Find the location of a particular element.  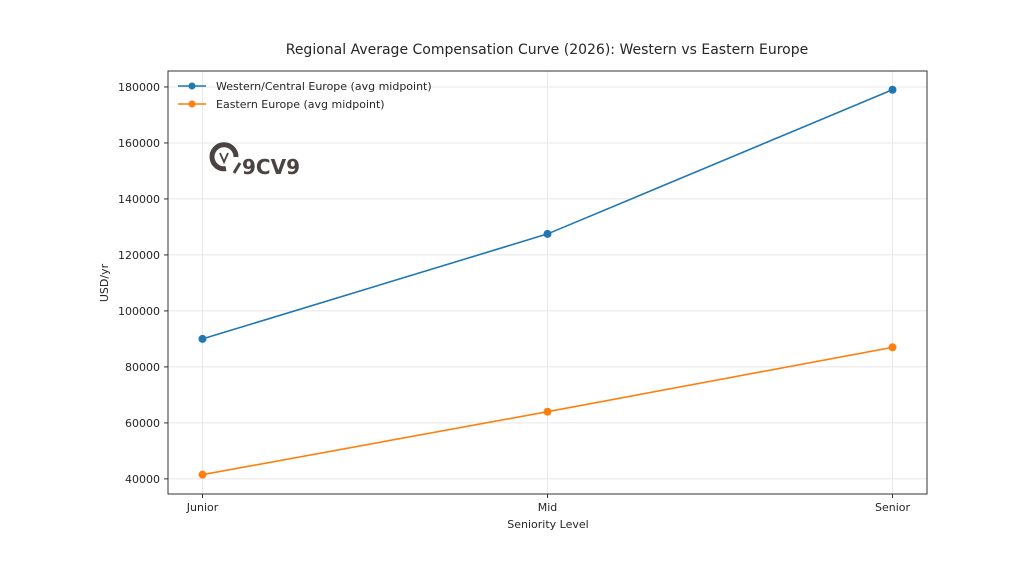

x-axis-ticks: Junior Mid Senior is located at coordinates (548, 504).